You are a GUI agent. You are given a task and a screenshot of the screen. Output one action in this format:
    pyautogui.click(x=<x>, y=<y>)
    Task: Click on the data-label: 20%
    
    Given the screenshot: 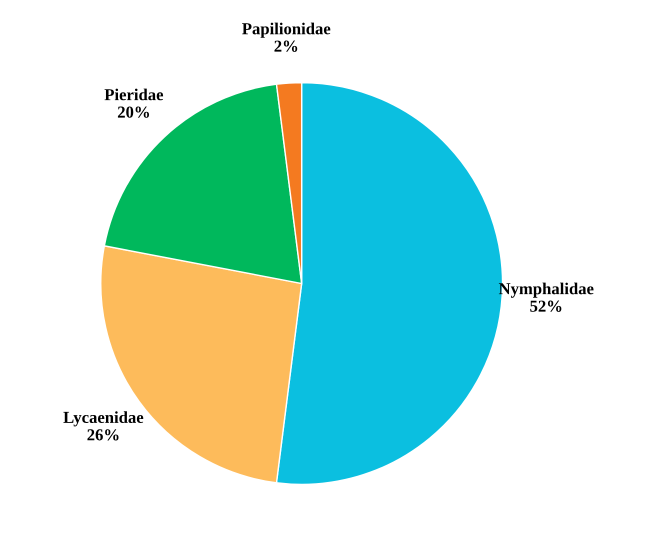 What is the action you would take?
    pyautogui.click(x=134, y=112)
    